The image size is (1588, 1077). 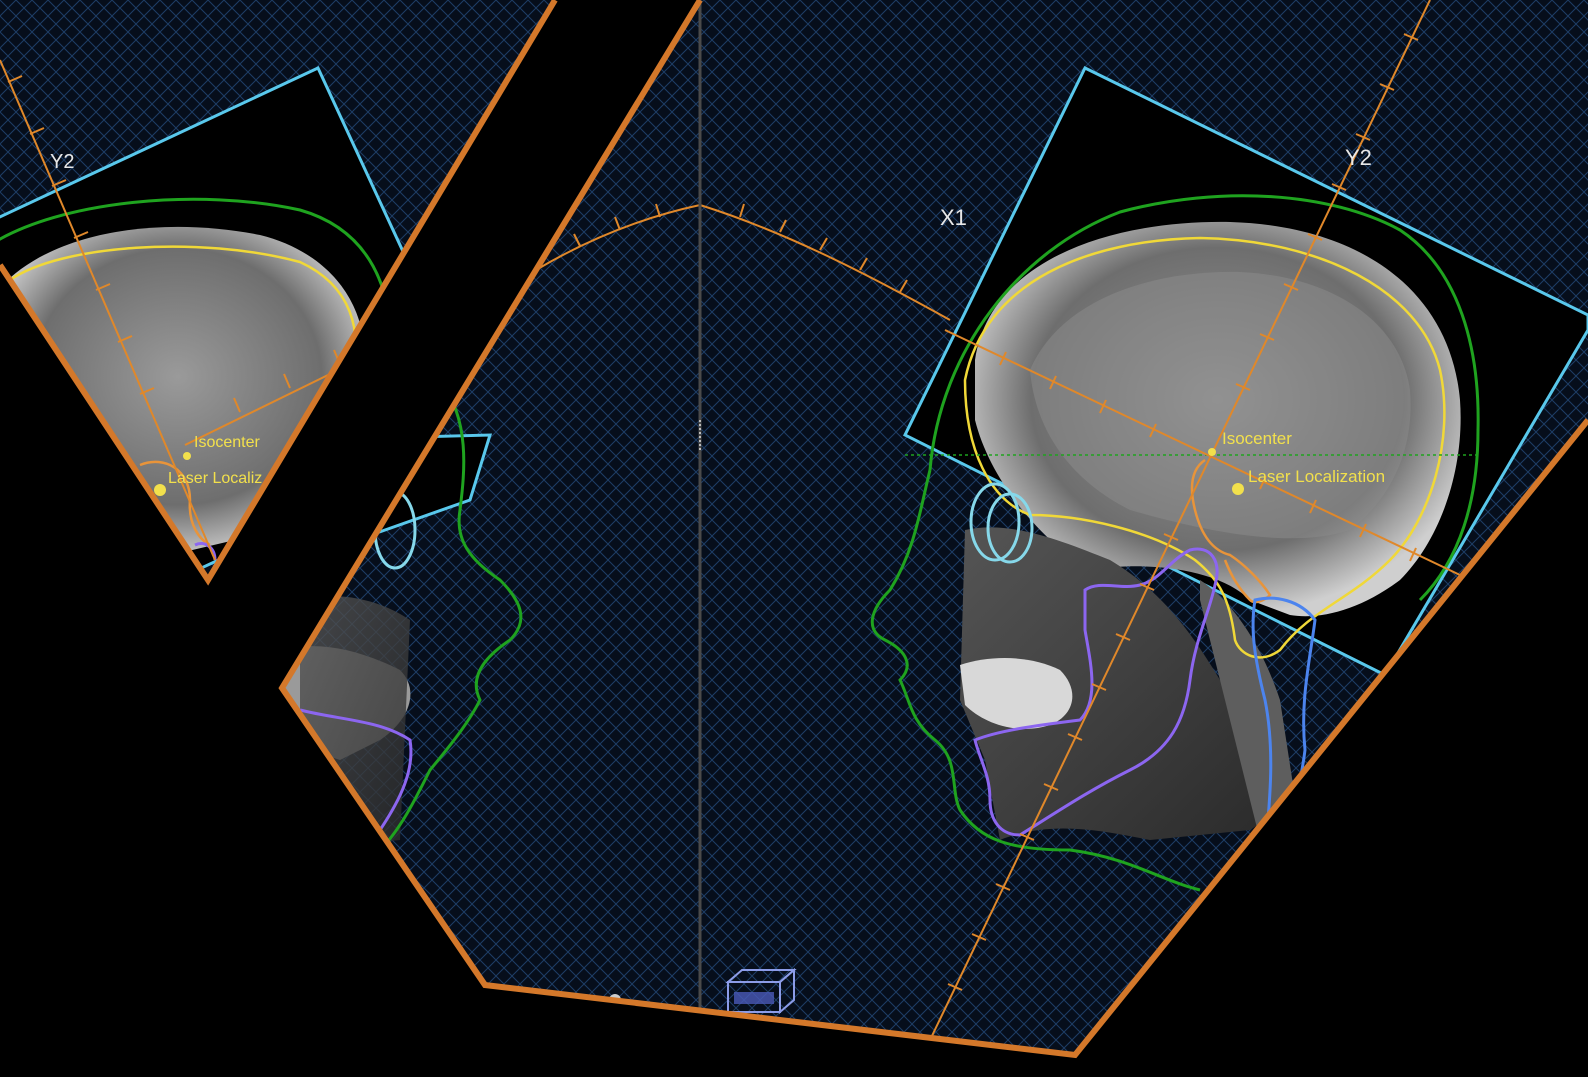 I want to click on right-isocenter-marker, so click(x=1212, y=452).